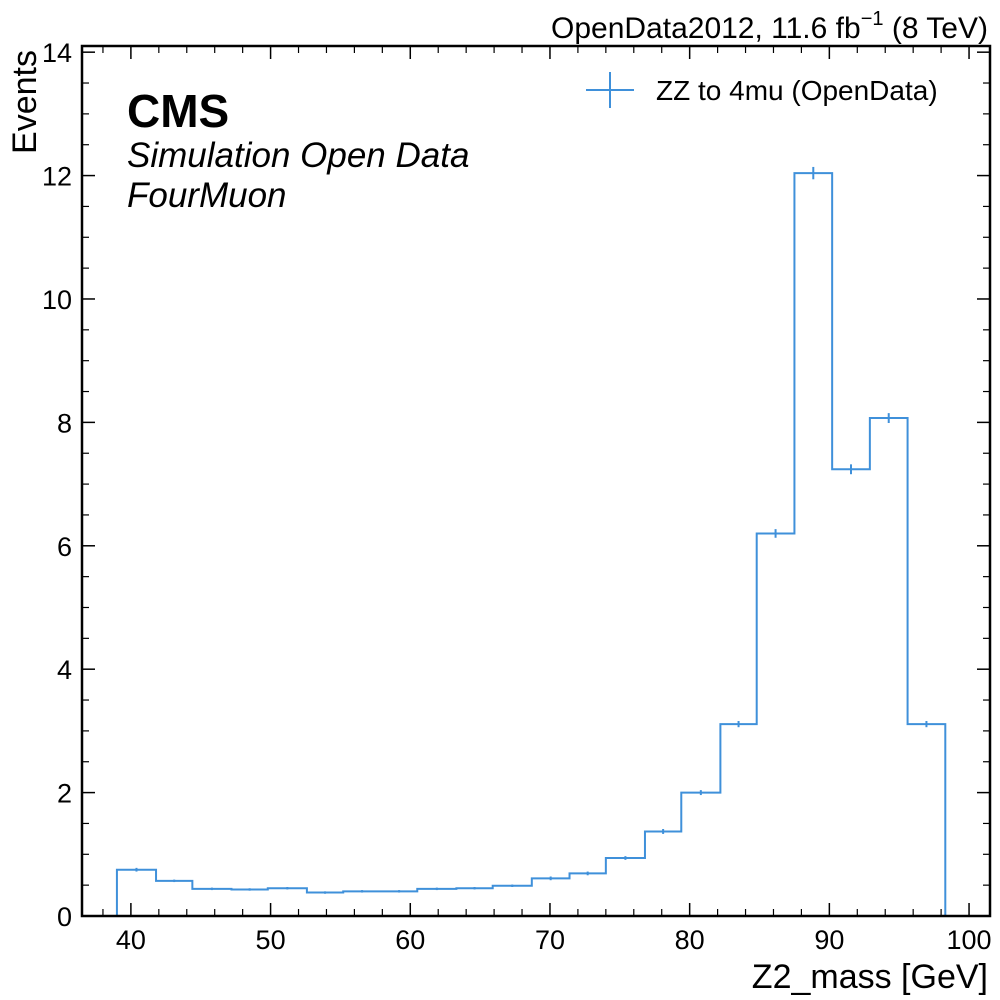 The height and width of the screenshot is (1000, 1000). What do you see at coordinates (936, 28) in the screenshot?
I see `lumi-suffix: (8 TeV)` at bounding box center [936, 28].